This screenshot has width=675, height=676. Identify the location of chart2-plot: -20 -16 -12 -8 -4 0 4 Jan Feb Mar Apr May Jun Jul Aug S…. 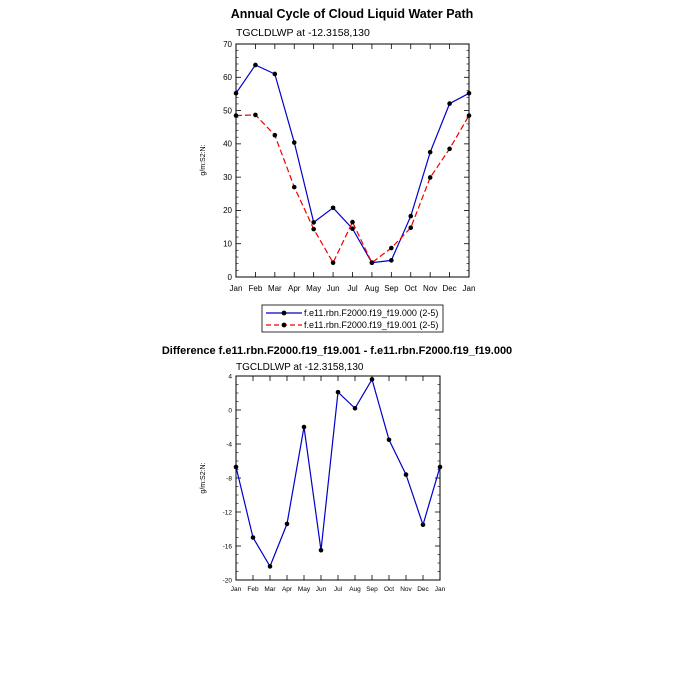
(334, 483).